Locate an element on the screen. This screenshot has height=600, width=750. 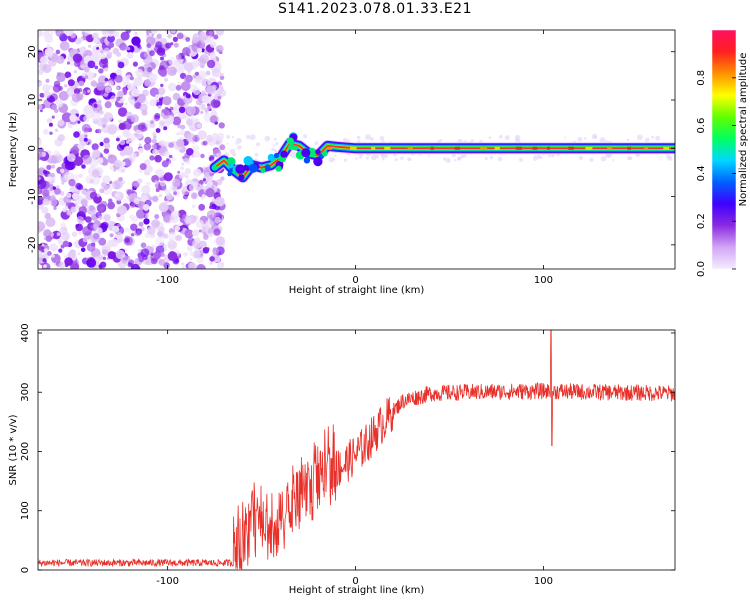
colorbar-tick-label: 0.2 is located at coordinates (701, 221).